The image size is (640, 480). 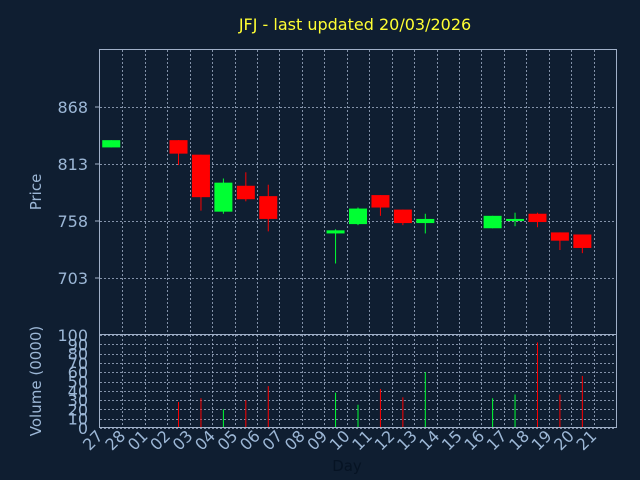 I want to click on volume-axis-label: Volume (0000), so click(x=36, y=381).